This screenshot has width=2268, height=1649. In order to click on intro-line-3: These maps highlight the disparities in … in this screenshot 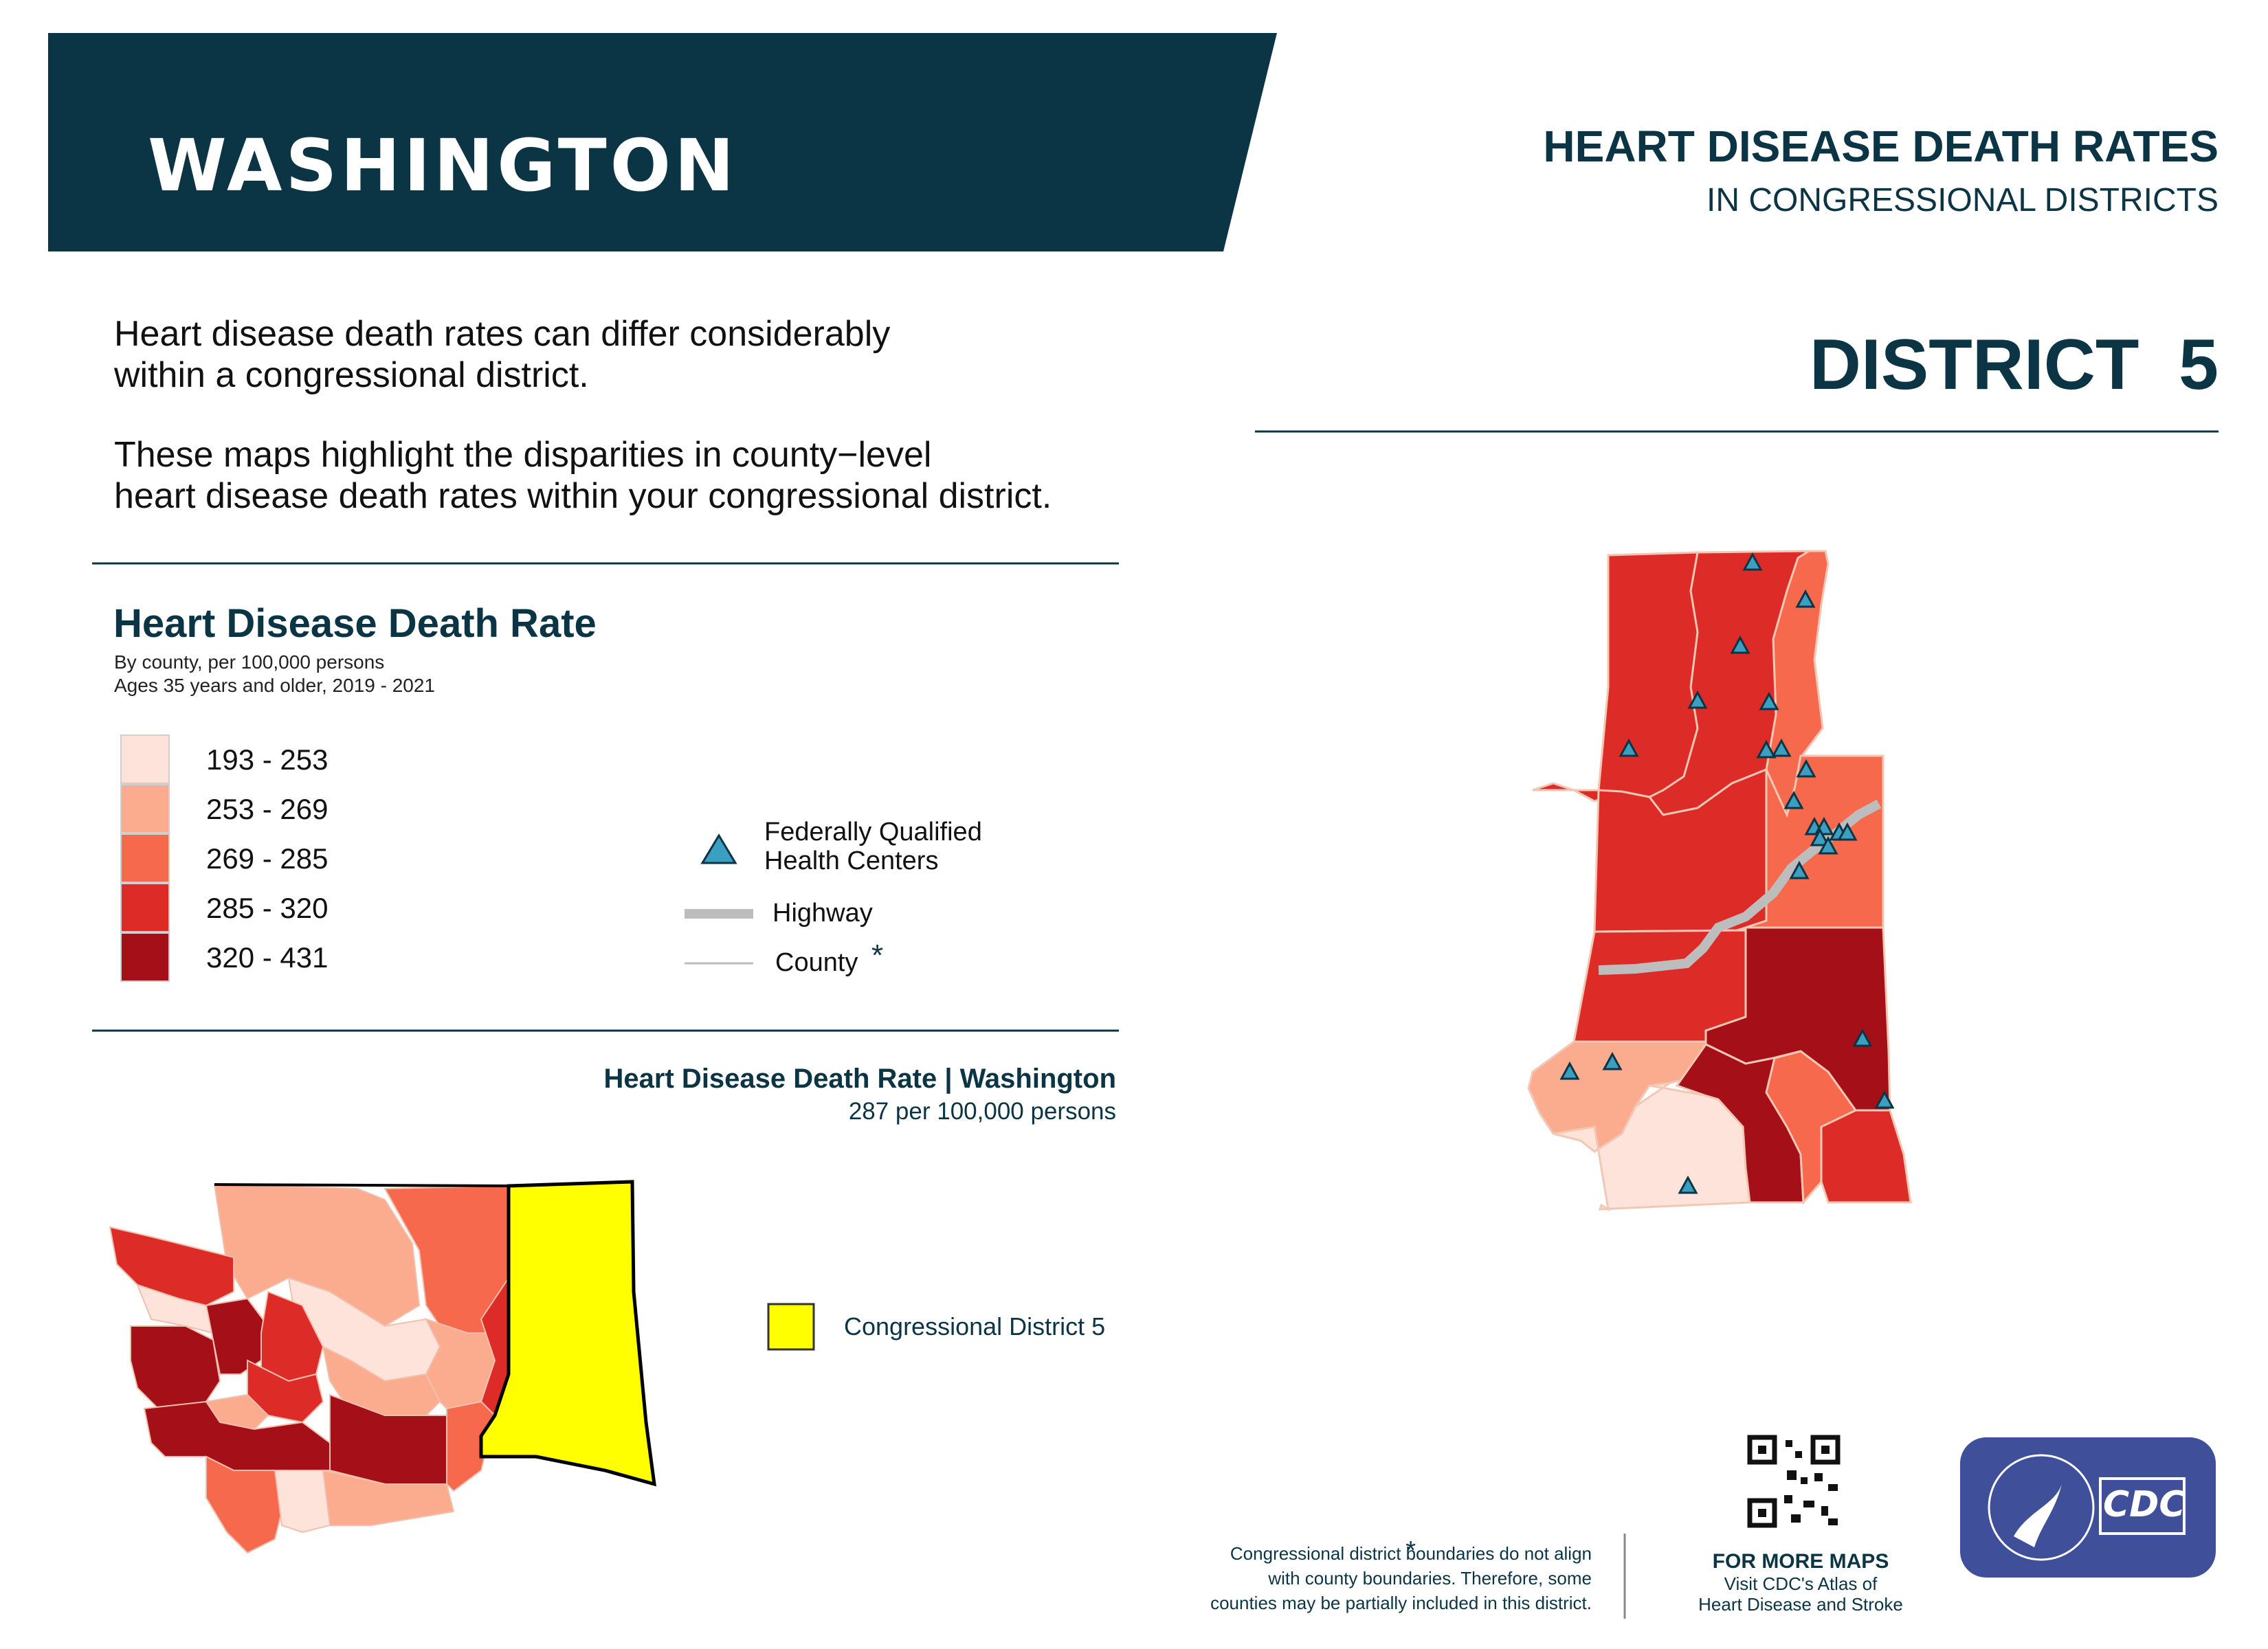, I will do `click(523, 455)`.